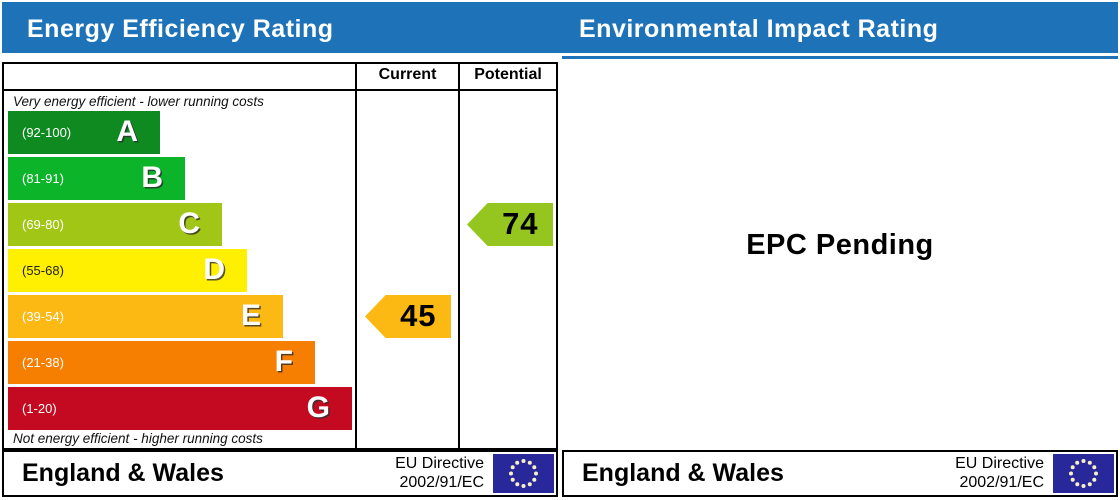  I want to click on environmental-impact-title: Environmental Impact Rating, so click(759, 29).